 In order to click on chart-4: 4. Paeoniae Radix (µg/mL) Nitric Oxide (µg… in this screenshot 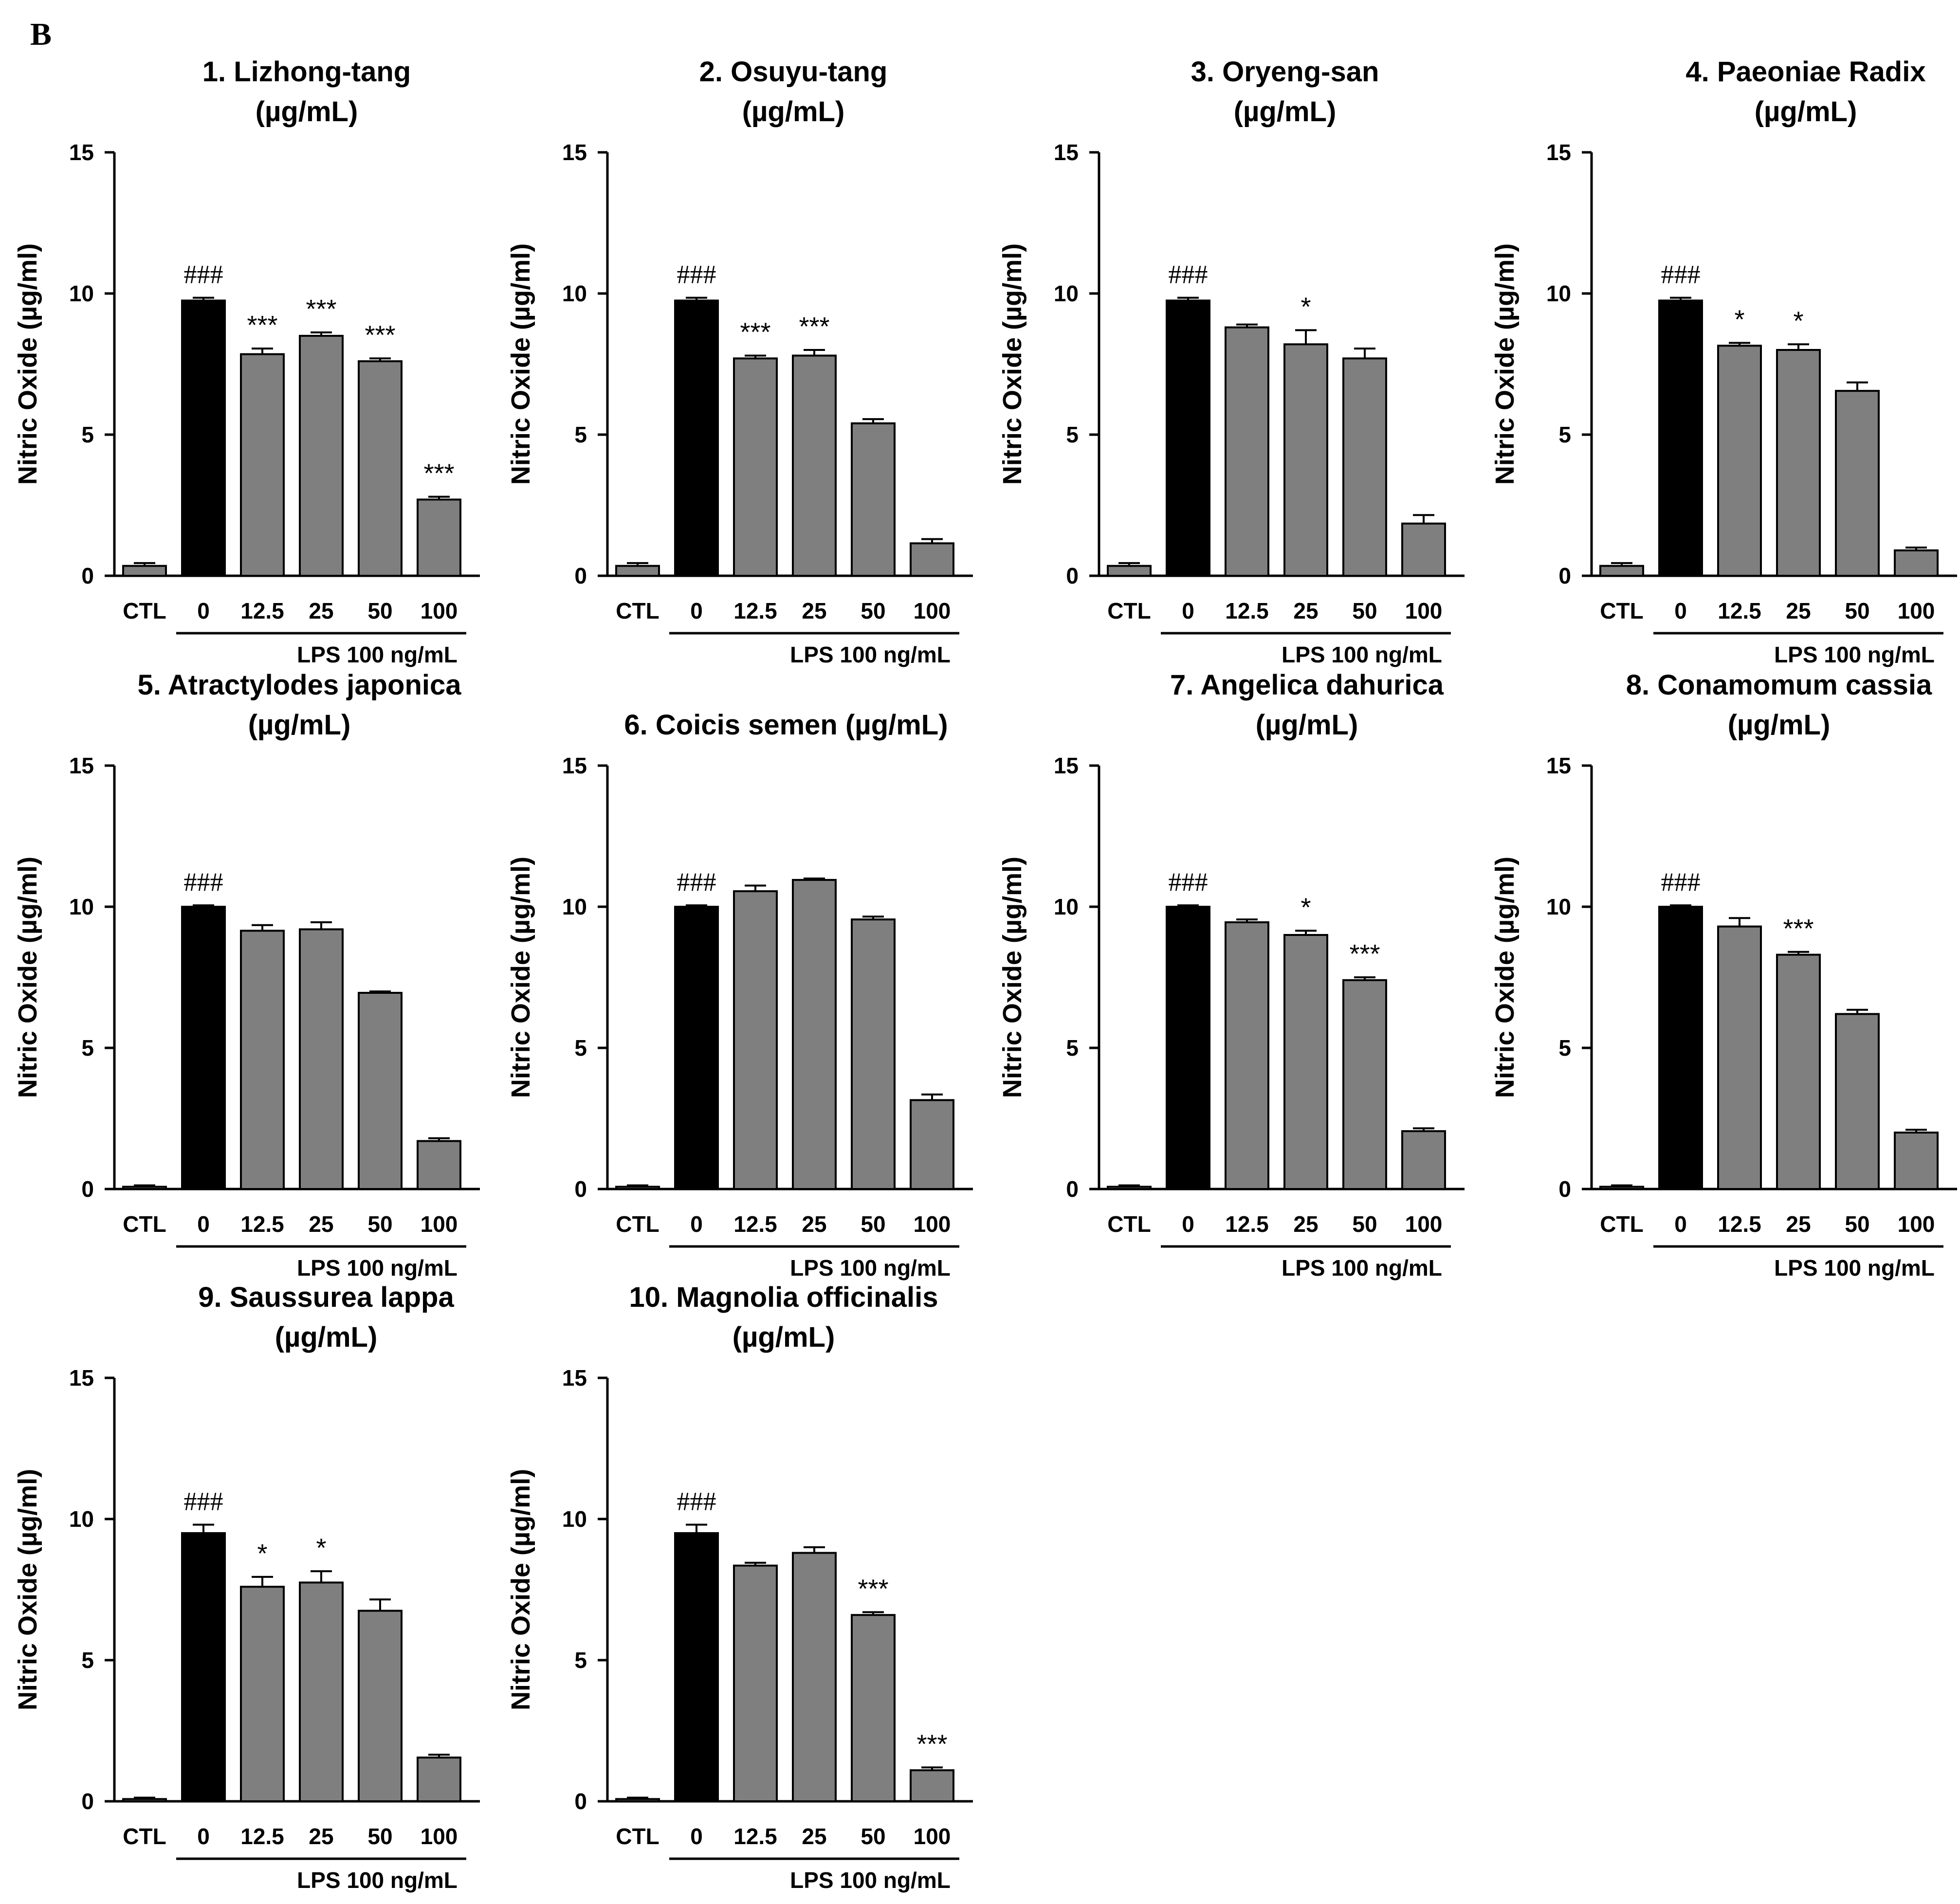, I will do `click(1723, 361)`.